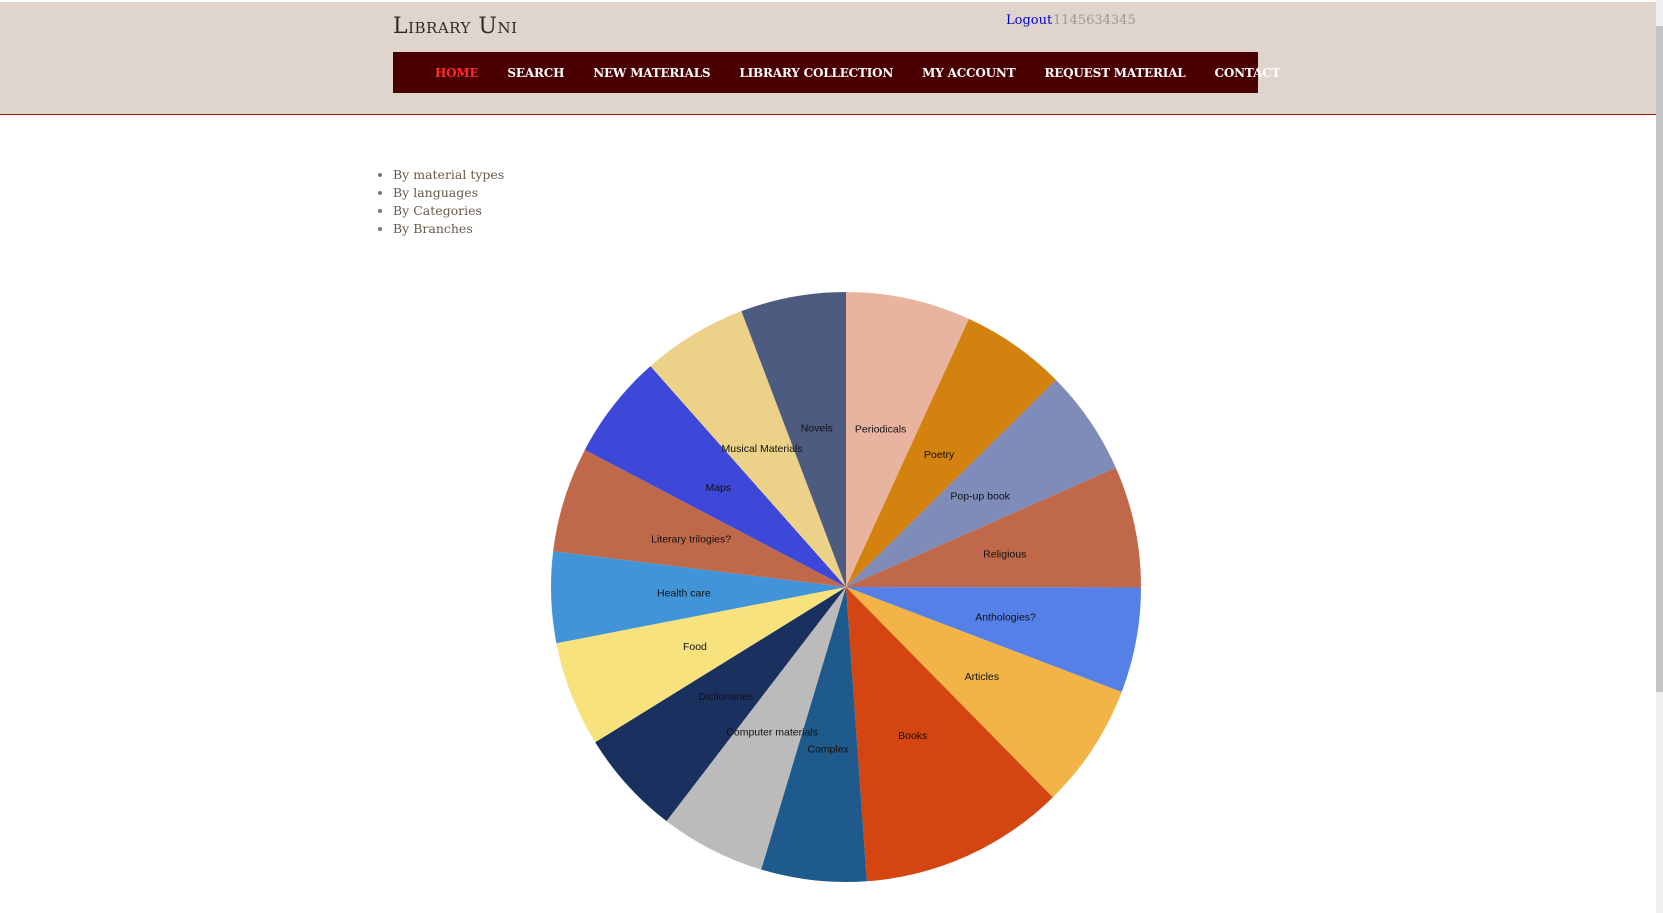 The image size is (1663, 913). Describe the element at coordinates (762, 449) in the screenshot. I see `pie-label: Musical Materials` at that location.